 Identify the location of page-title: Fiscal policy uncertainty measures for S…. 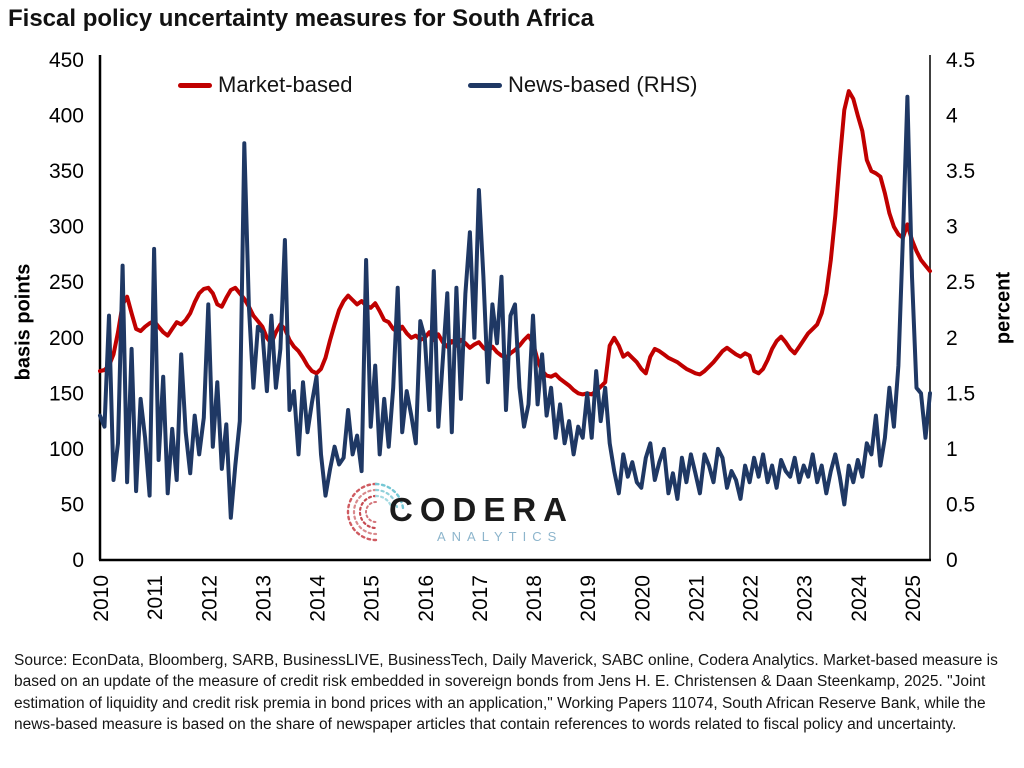
(301, 18).